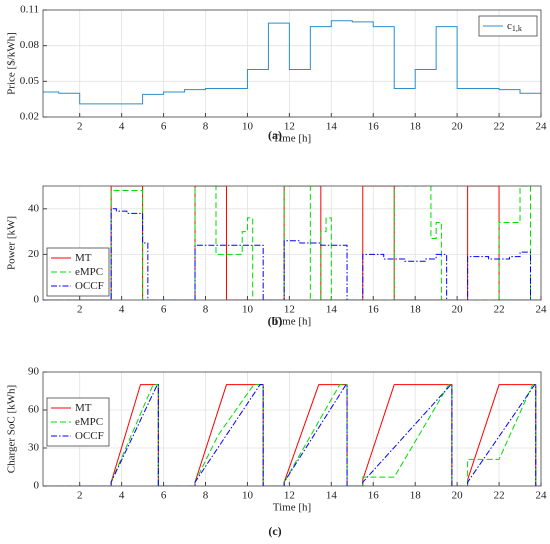  I want to click on y-tick-label: 0.05, so click(30, 81).